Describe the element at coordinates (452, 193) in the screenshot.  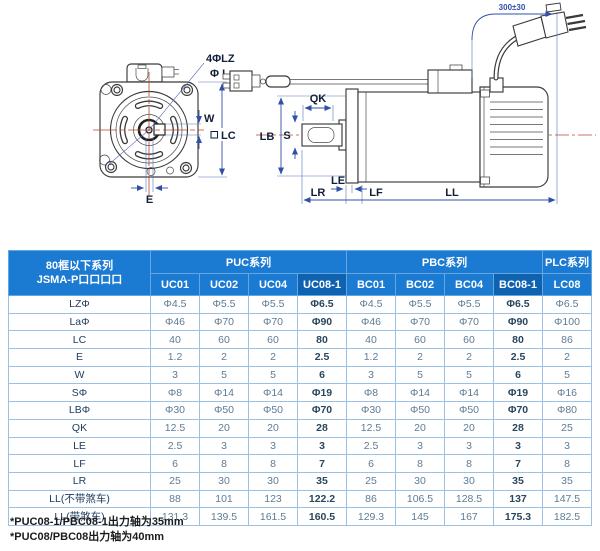
I see `dim-label-ll: LL` at that location.